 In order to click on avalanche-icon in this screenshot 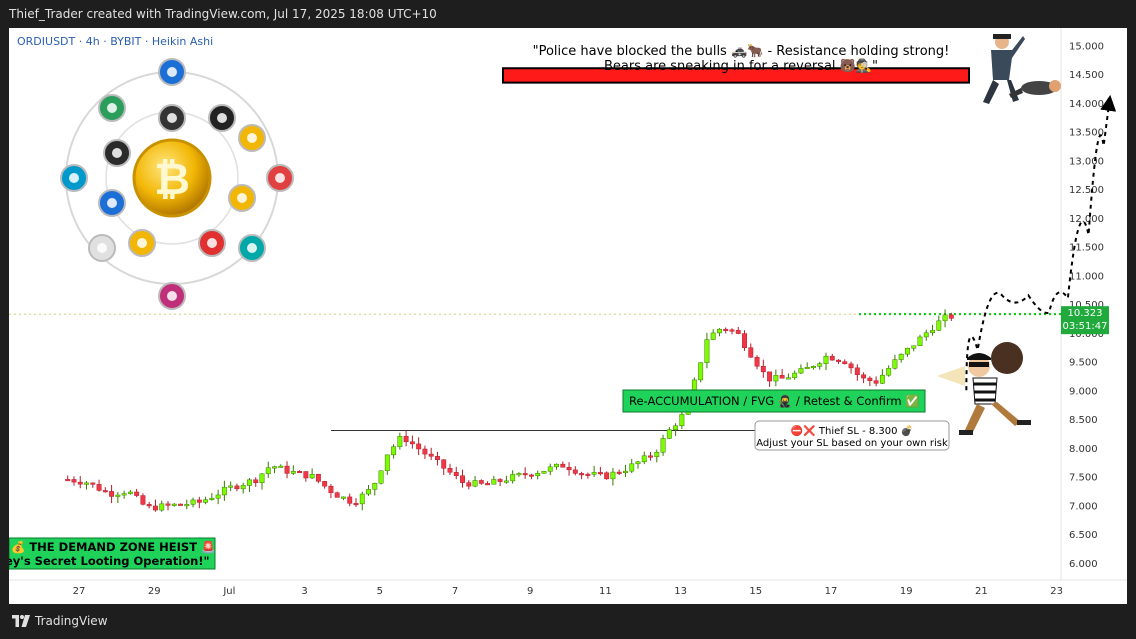, I will do `click(280, 178)`.